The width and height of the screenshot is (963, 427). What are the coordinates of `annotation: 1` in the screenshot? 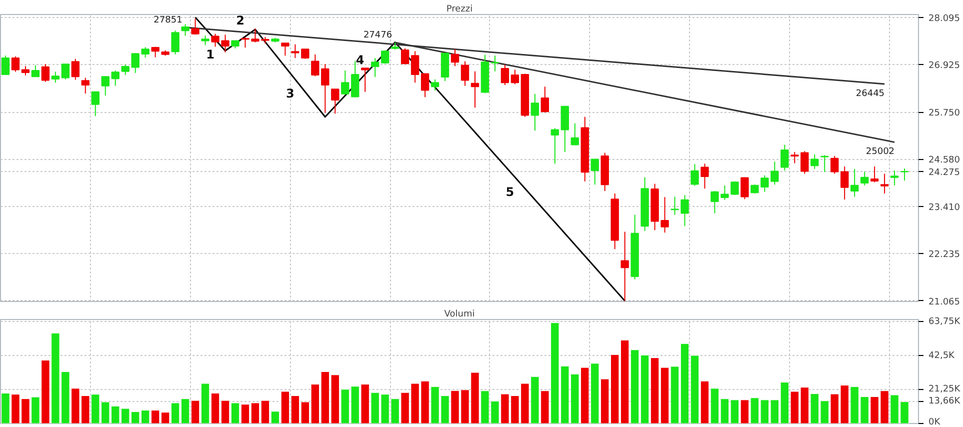 It's located at (210, 55).